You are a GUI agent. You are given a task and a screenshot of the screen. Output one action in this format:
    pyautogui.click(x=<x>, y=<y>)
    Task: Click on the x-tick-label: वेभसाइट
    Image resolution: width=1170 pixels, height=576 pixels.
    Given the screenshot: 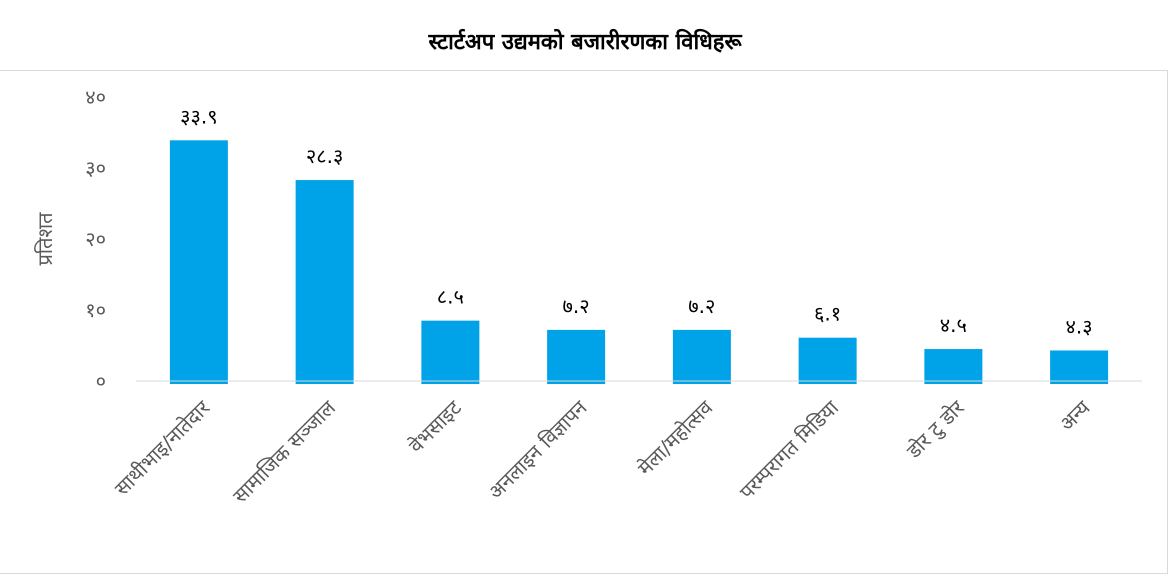 What is the action you would take?
    pyautogui.click(x=435, y=426)
    